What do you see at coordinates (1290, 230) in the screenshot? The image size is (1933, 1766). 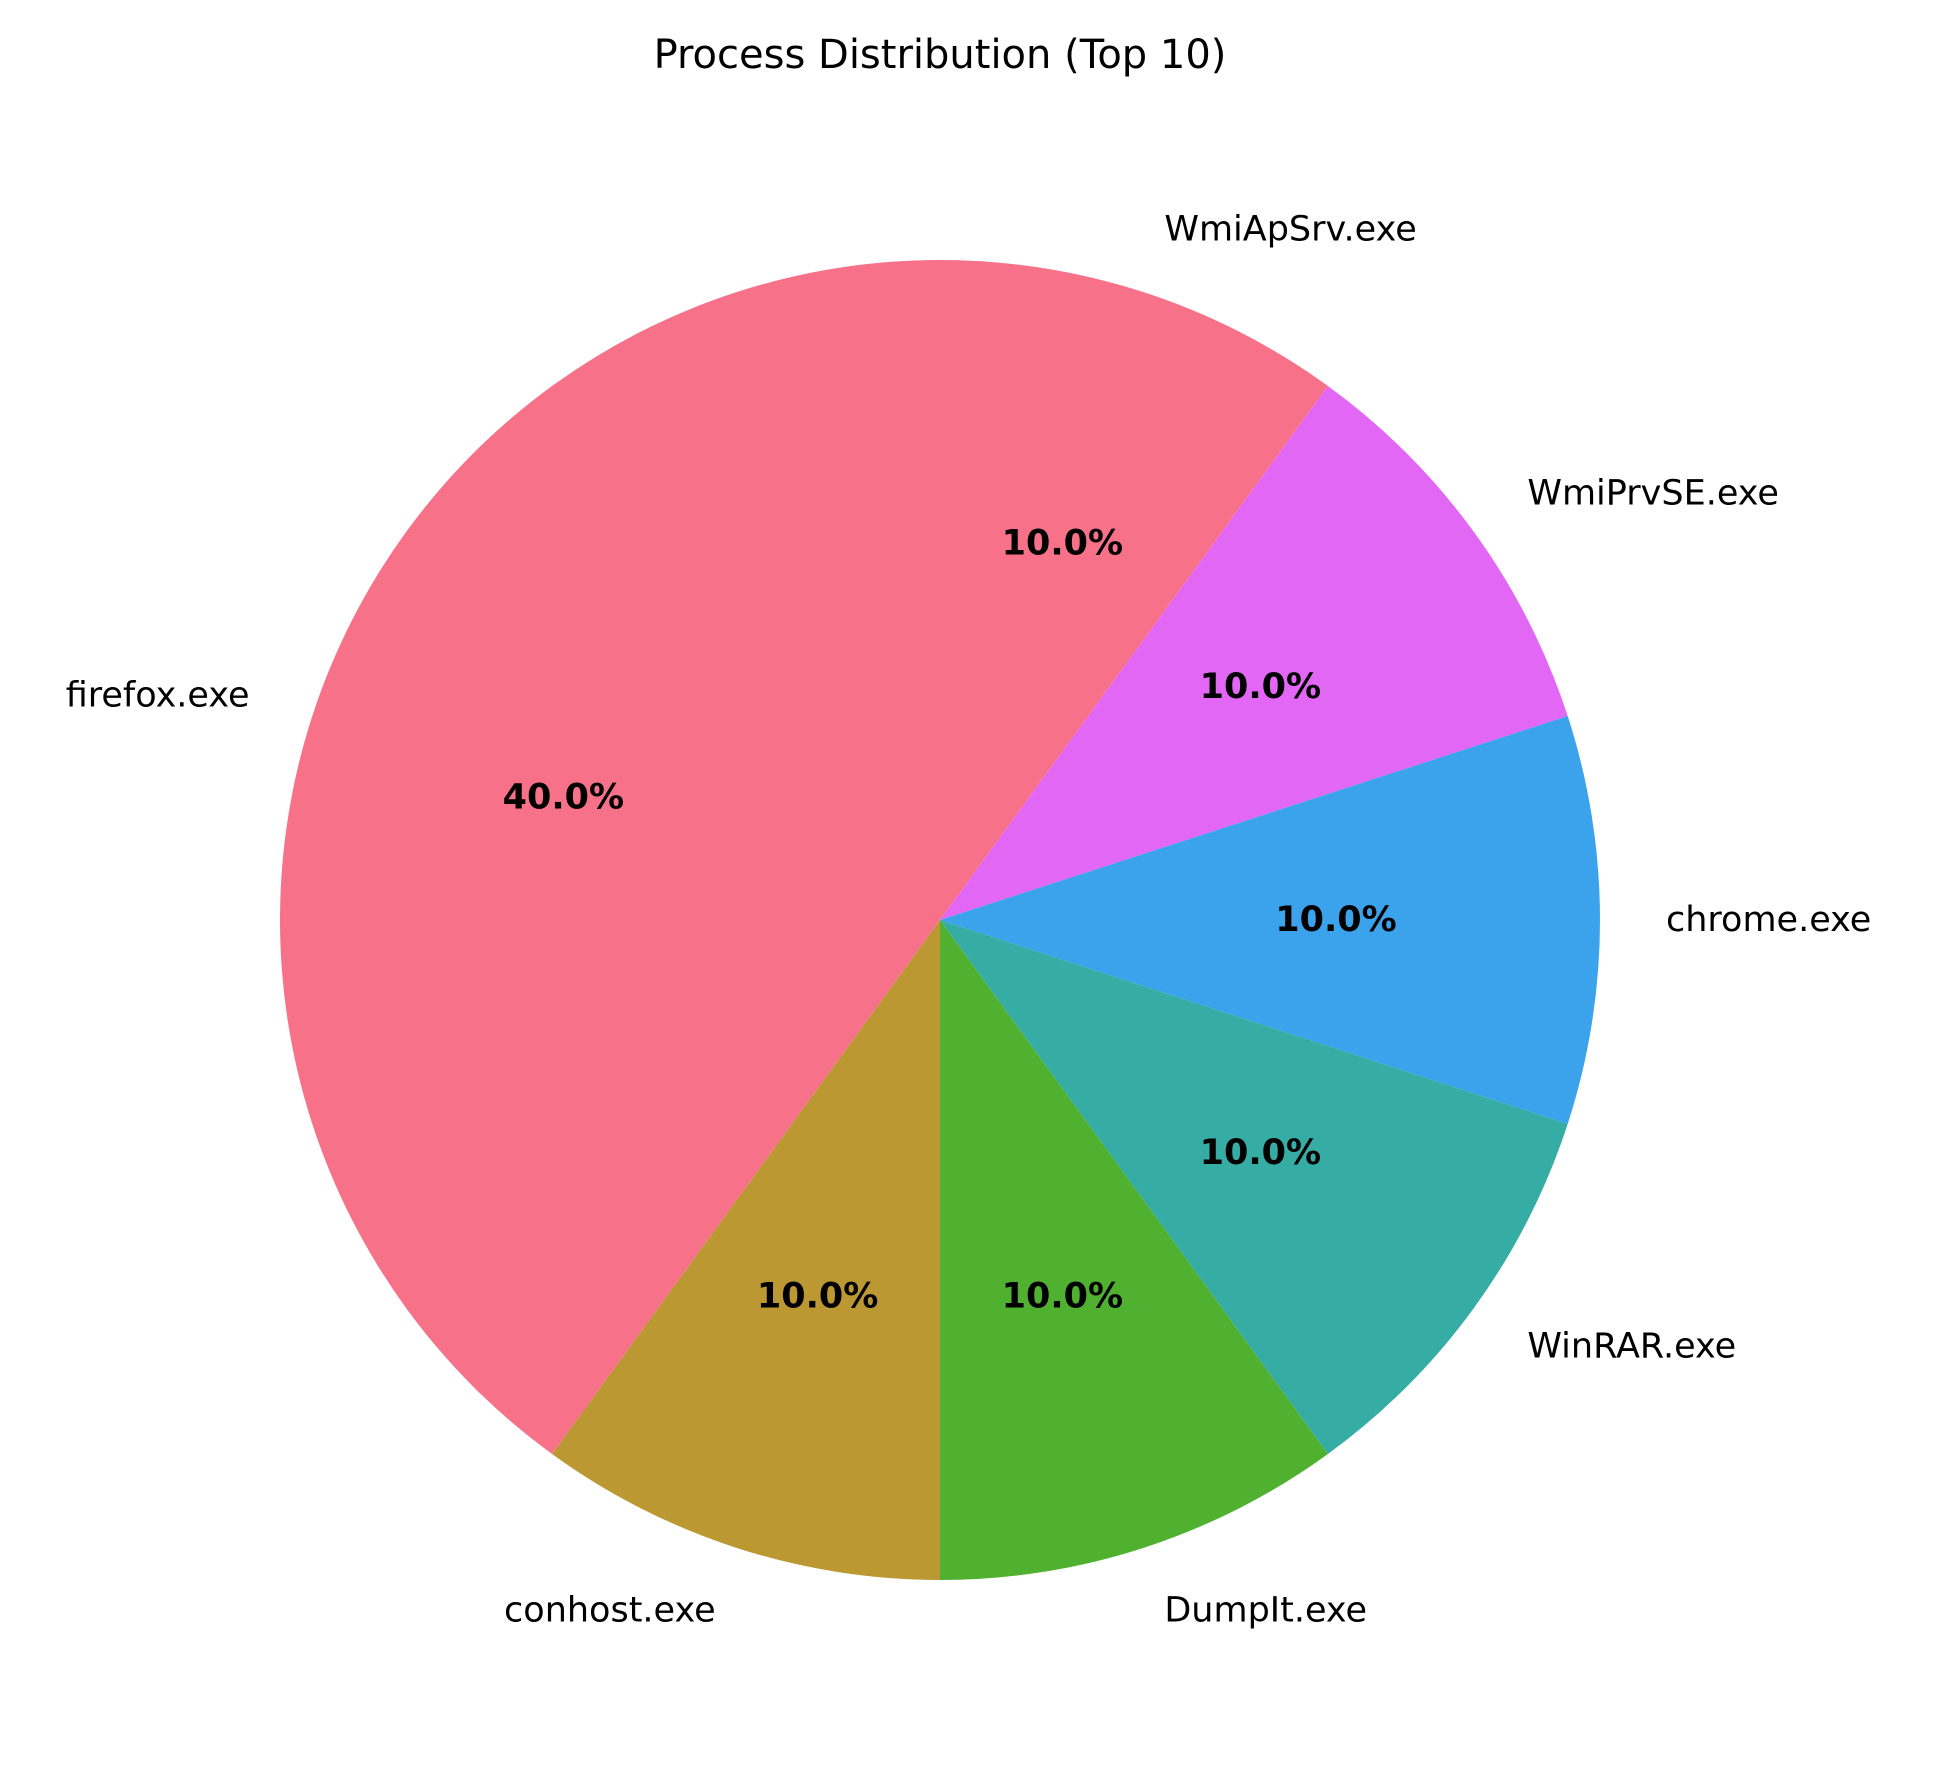 I see `slice-label-wmiapsrv: WmiApSrv.exe` at bounding box center [1290, 230].